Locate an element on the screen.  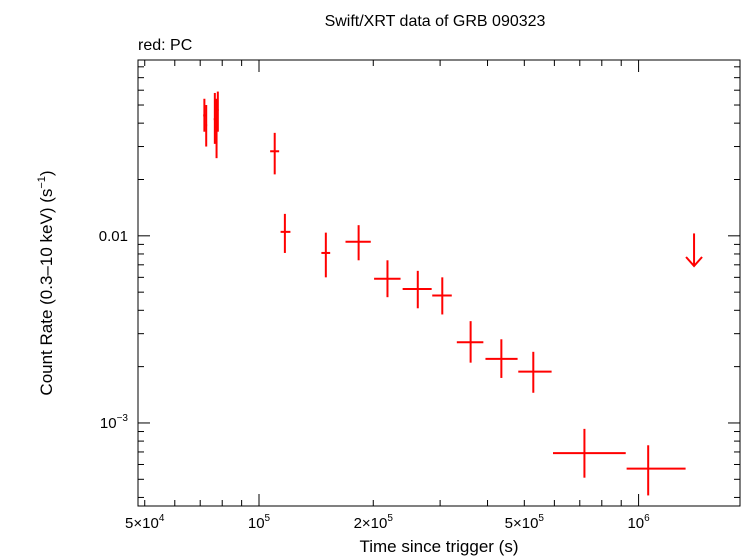
x-tick-label: 10⁵ is located at coordinates (259, 522).